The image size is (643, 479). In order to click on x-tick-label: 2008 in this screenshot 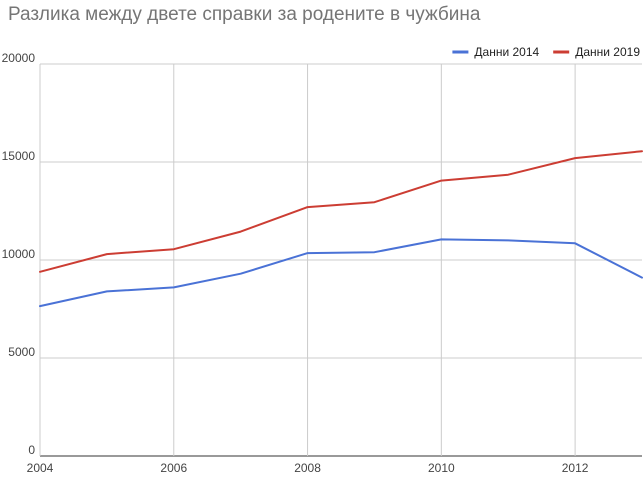, I will do `click(307, 468)`.